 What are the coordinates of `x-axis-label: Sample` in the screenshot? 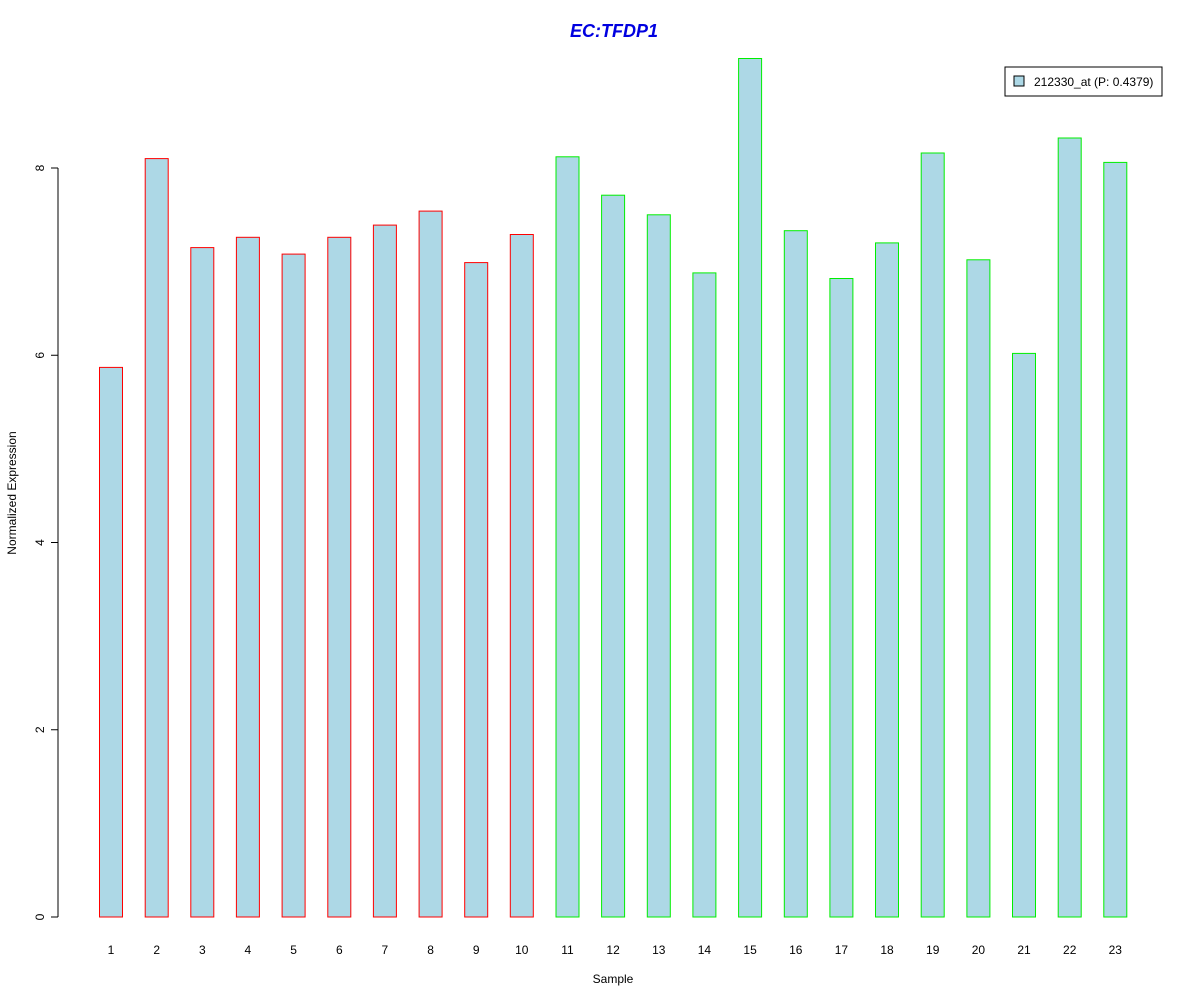 It's located at (613, 979).